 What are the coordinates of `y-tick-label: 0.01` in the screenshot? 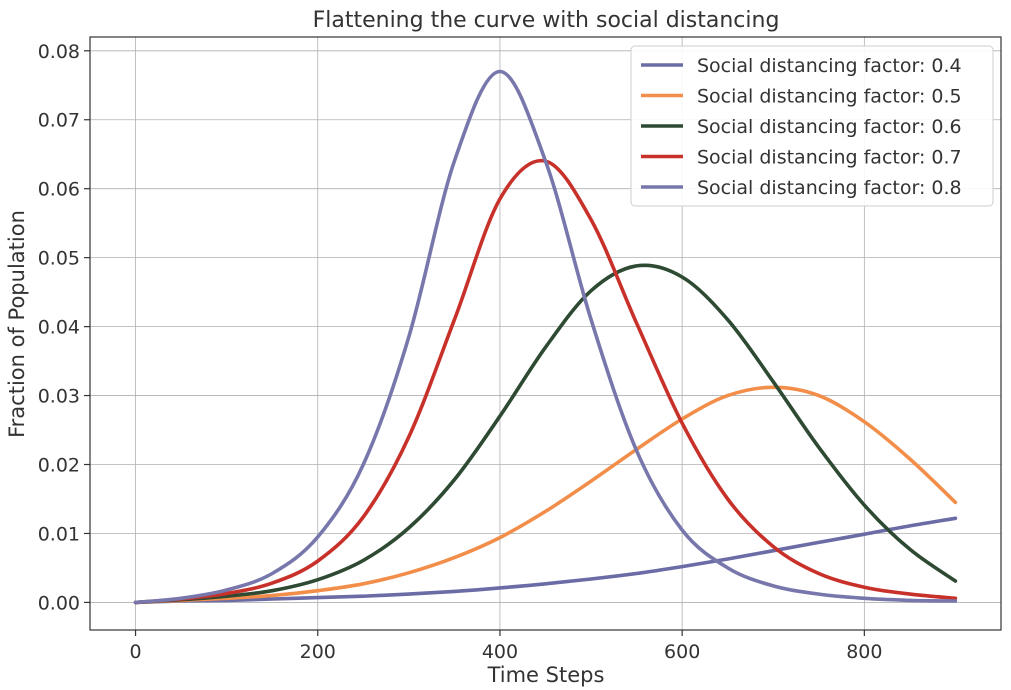 It's located at (59, 534).